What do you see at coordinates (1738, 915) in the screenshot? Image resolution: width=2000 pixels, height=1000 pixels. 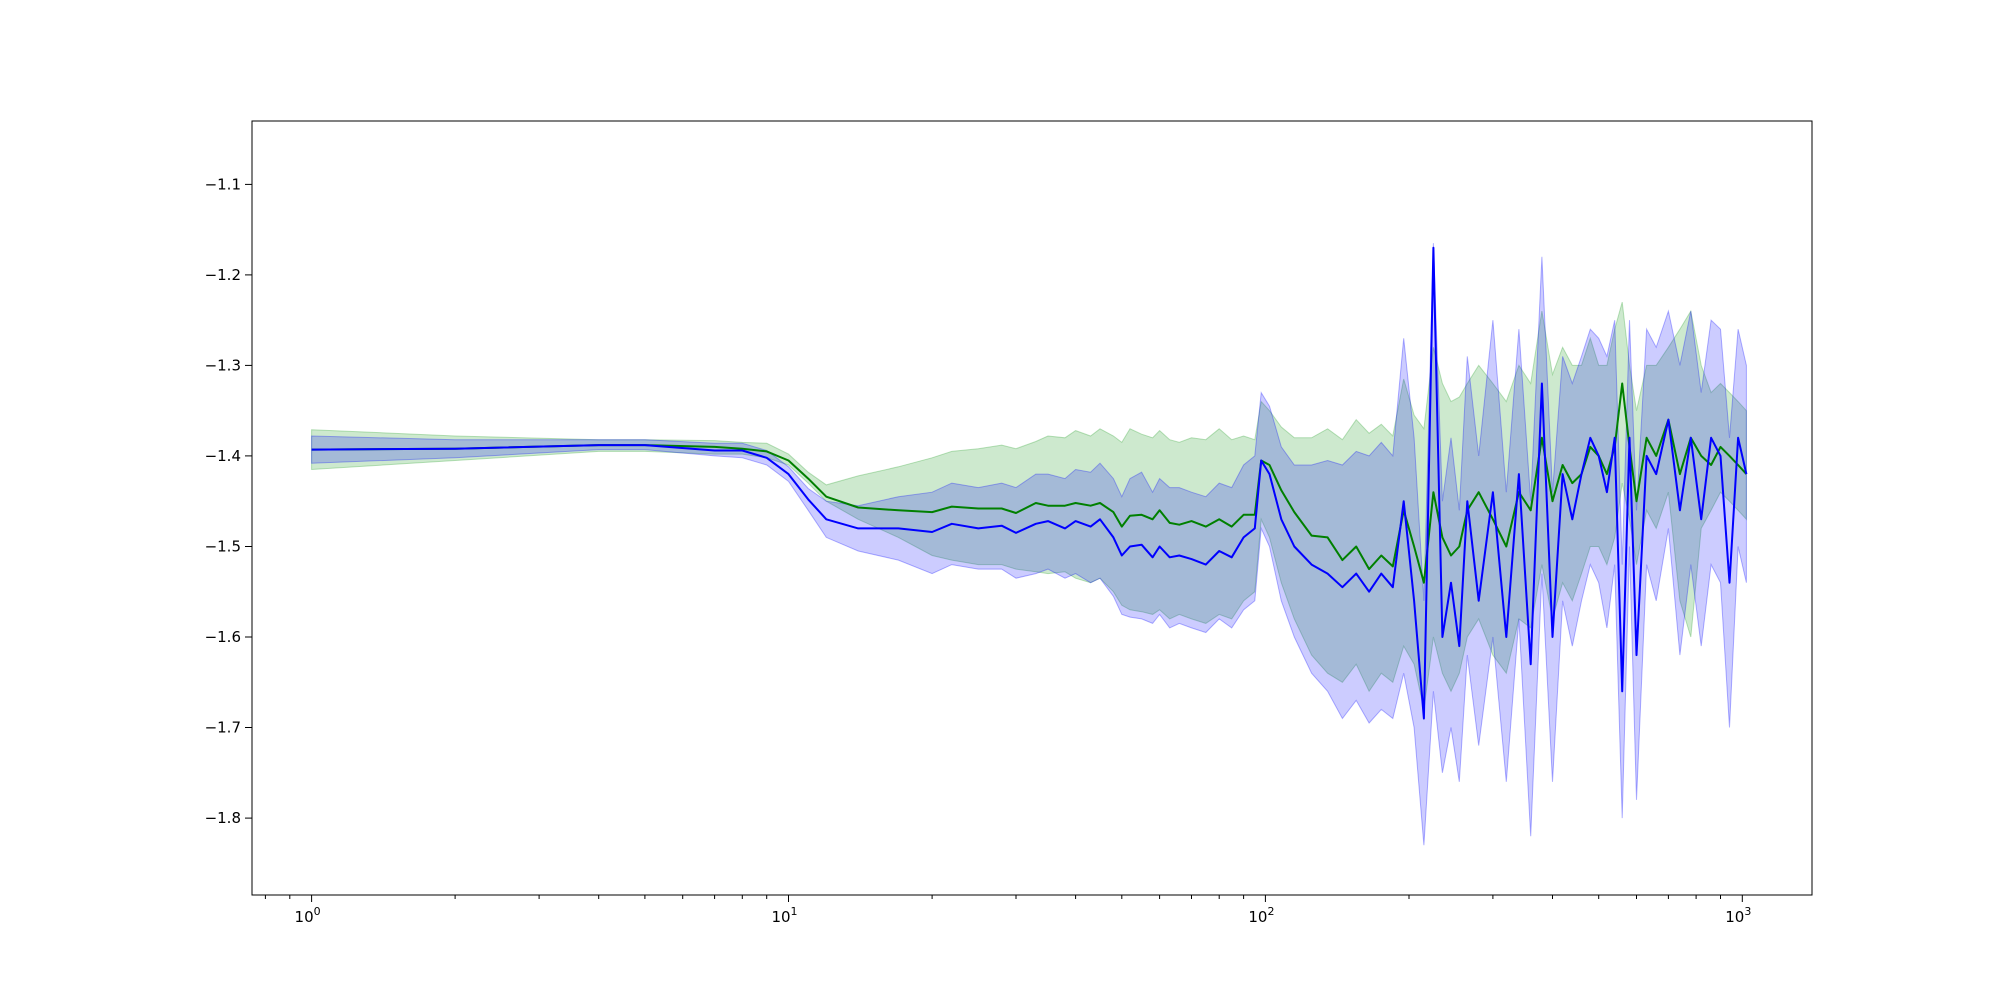 I see `x-tick-label: 10³` at bounding box center [1738, 915].